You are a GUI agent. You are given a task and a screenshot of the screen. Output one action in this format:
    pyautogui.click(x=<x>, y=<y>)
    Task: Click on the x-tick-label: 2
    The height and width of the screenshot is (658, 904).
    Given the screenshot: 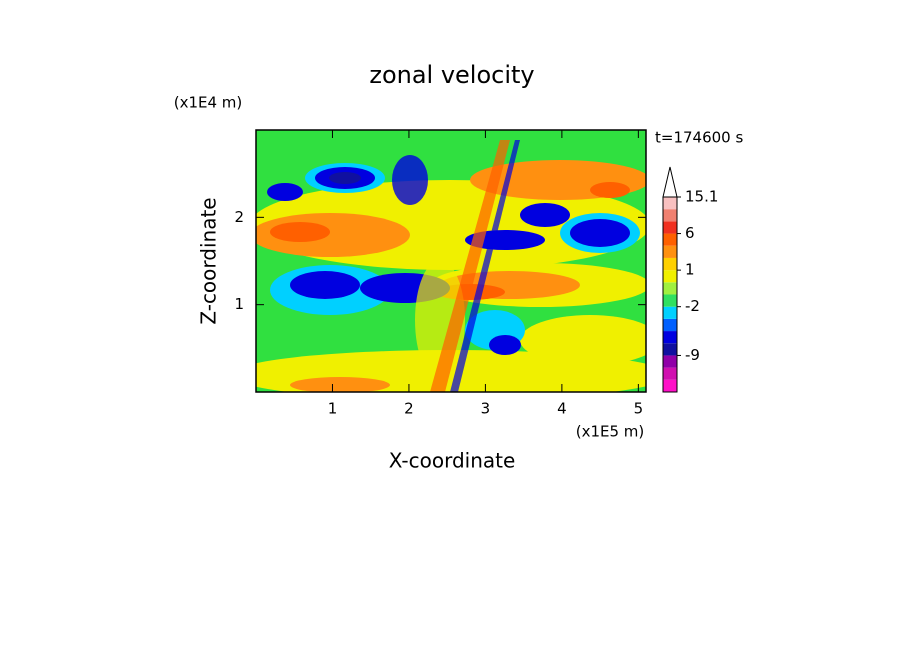 What is the action you would take?
    pyautogui.click(x=409, y=409)
    